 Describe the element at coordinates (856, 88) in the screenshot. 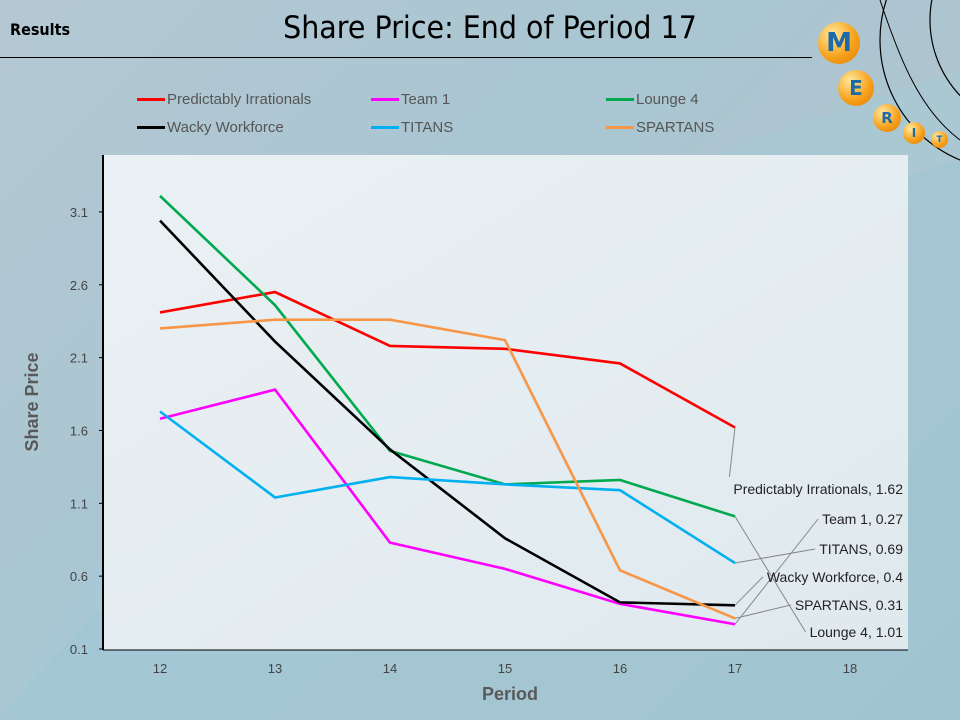

I see `logo-letter: E` at that location.